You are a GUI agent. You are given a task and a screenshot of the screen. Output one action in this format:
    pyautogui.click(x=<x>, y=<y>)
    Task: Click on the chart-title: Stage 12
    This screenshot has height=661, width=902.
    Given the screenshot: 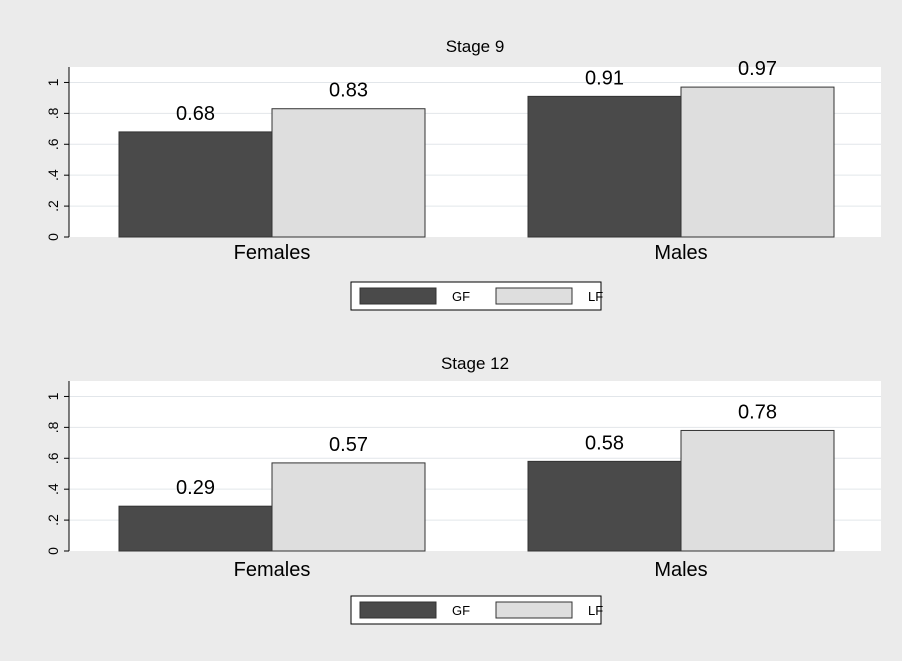 What is the action you would take?
    pyautogui.click(x=475, y=363)
    